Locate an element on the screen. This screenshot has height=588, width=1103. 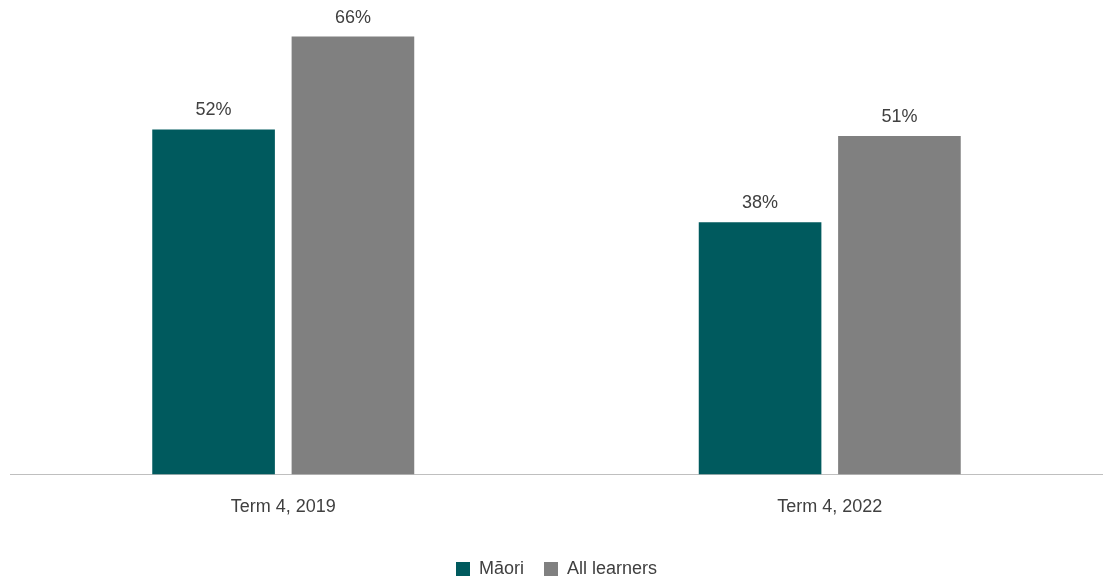
data-label: 66% is located at coordinates (352, 16).